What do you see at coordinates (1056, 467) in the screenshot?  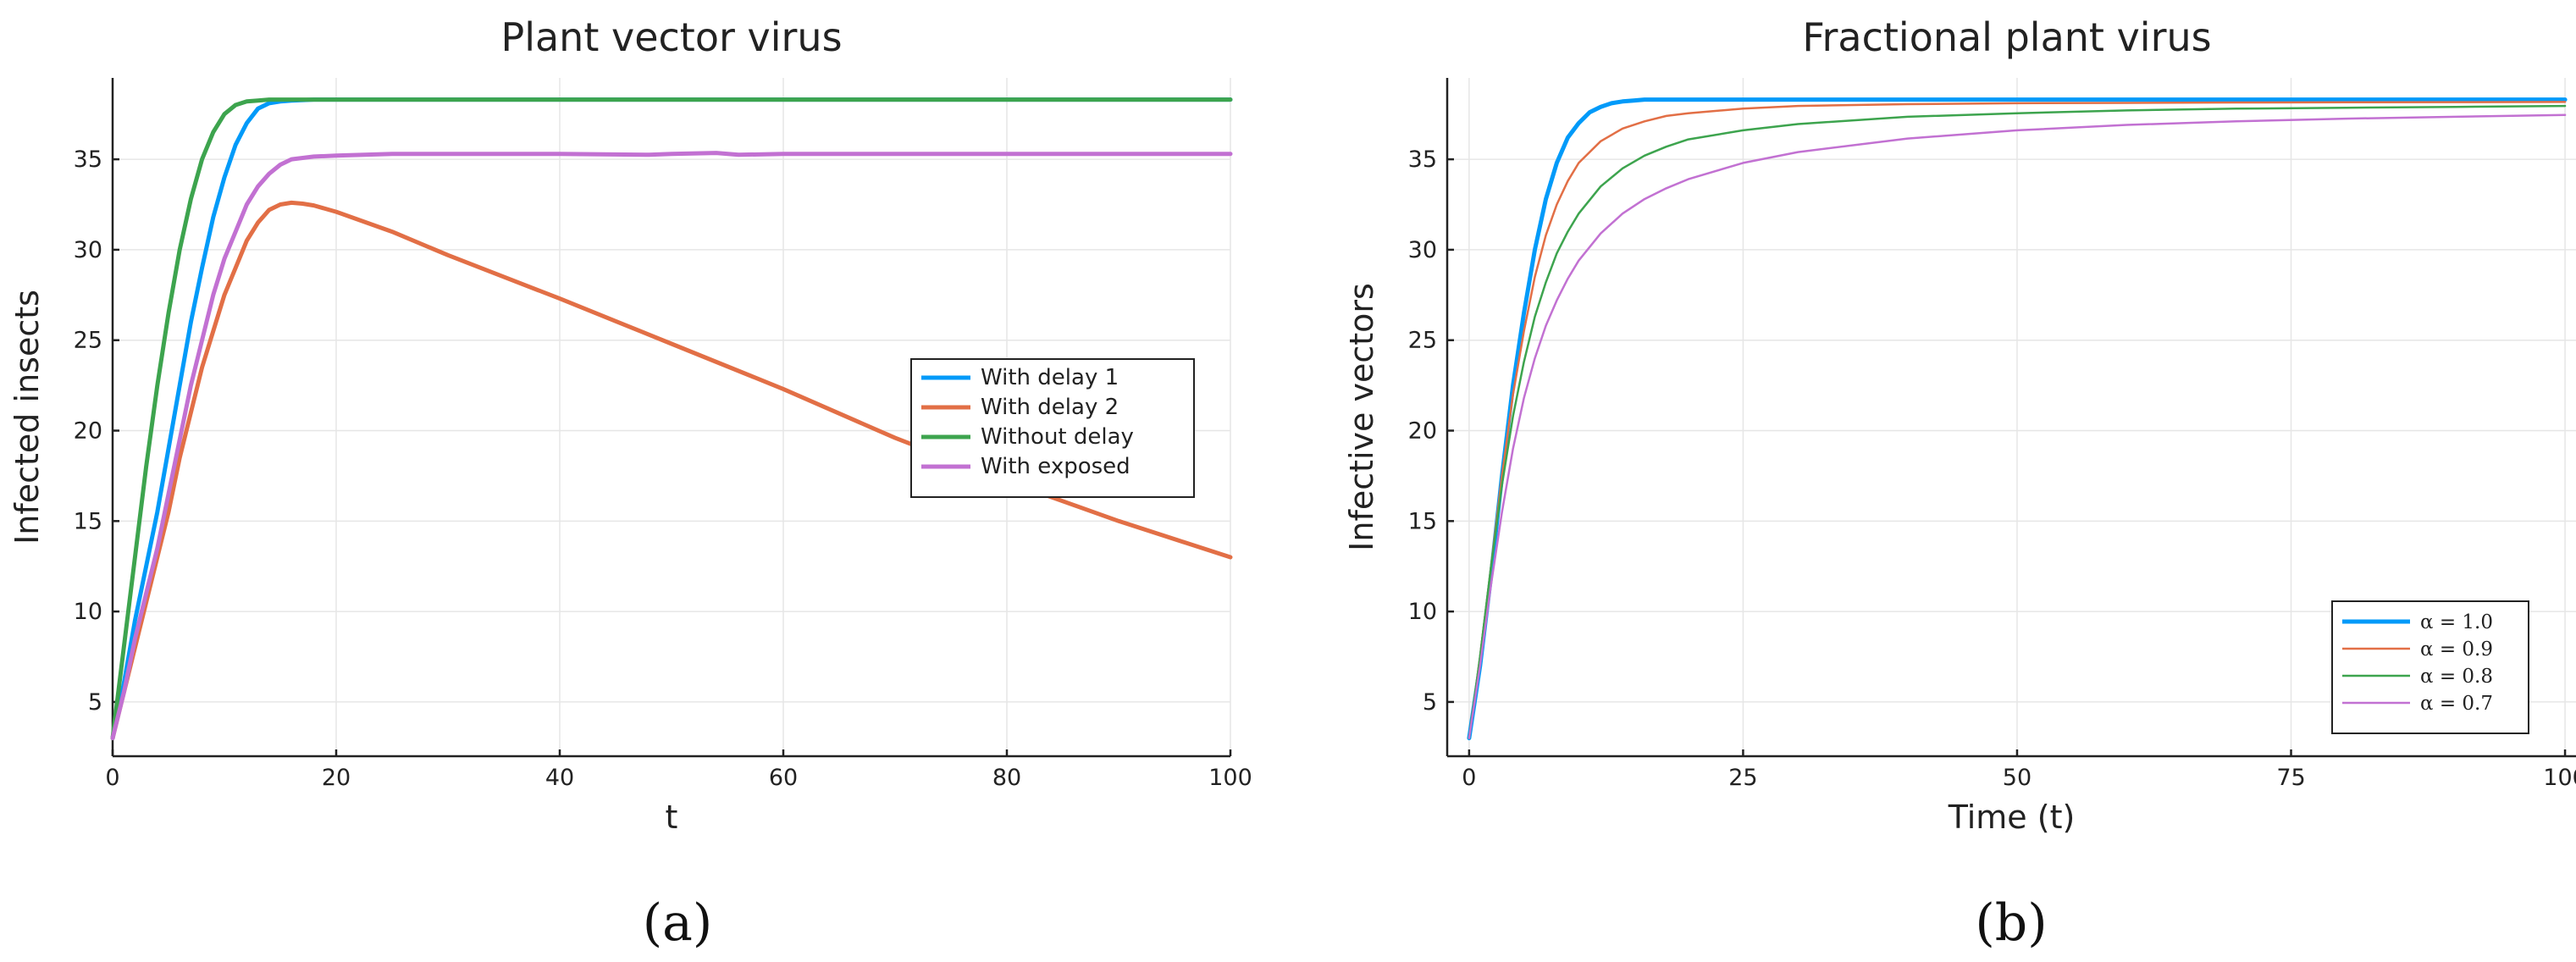 I see `legend-label: With exposed` at bounding box center [1056, 467].